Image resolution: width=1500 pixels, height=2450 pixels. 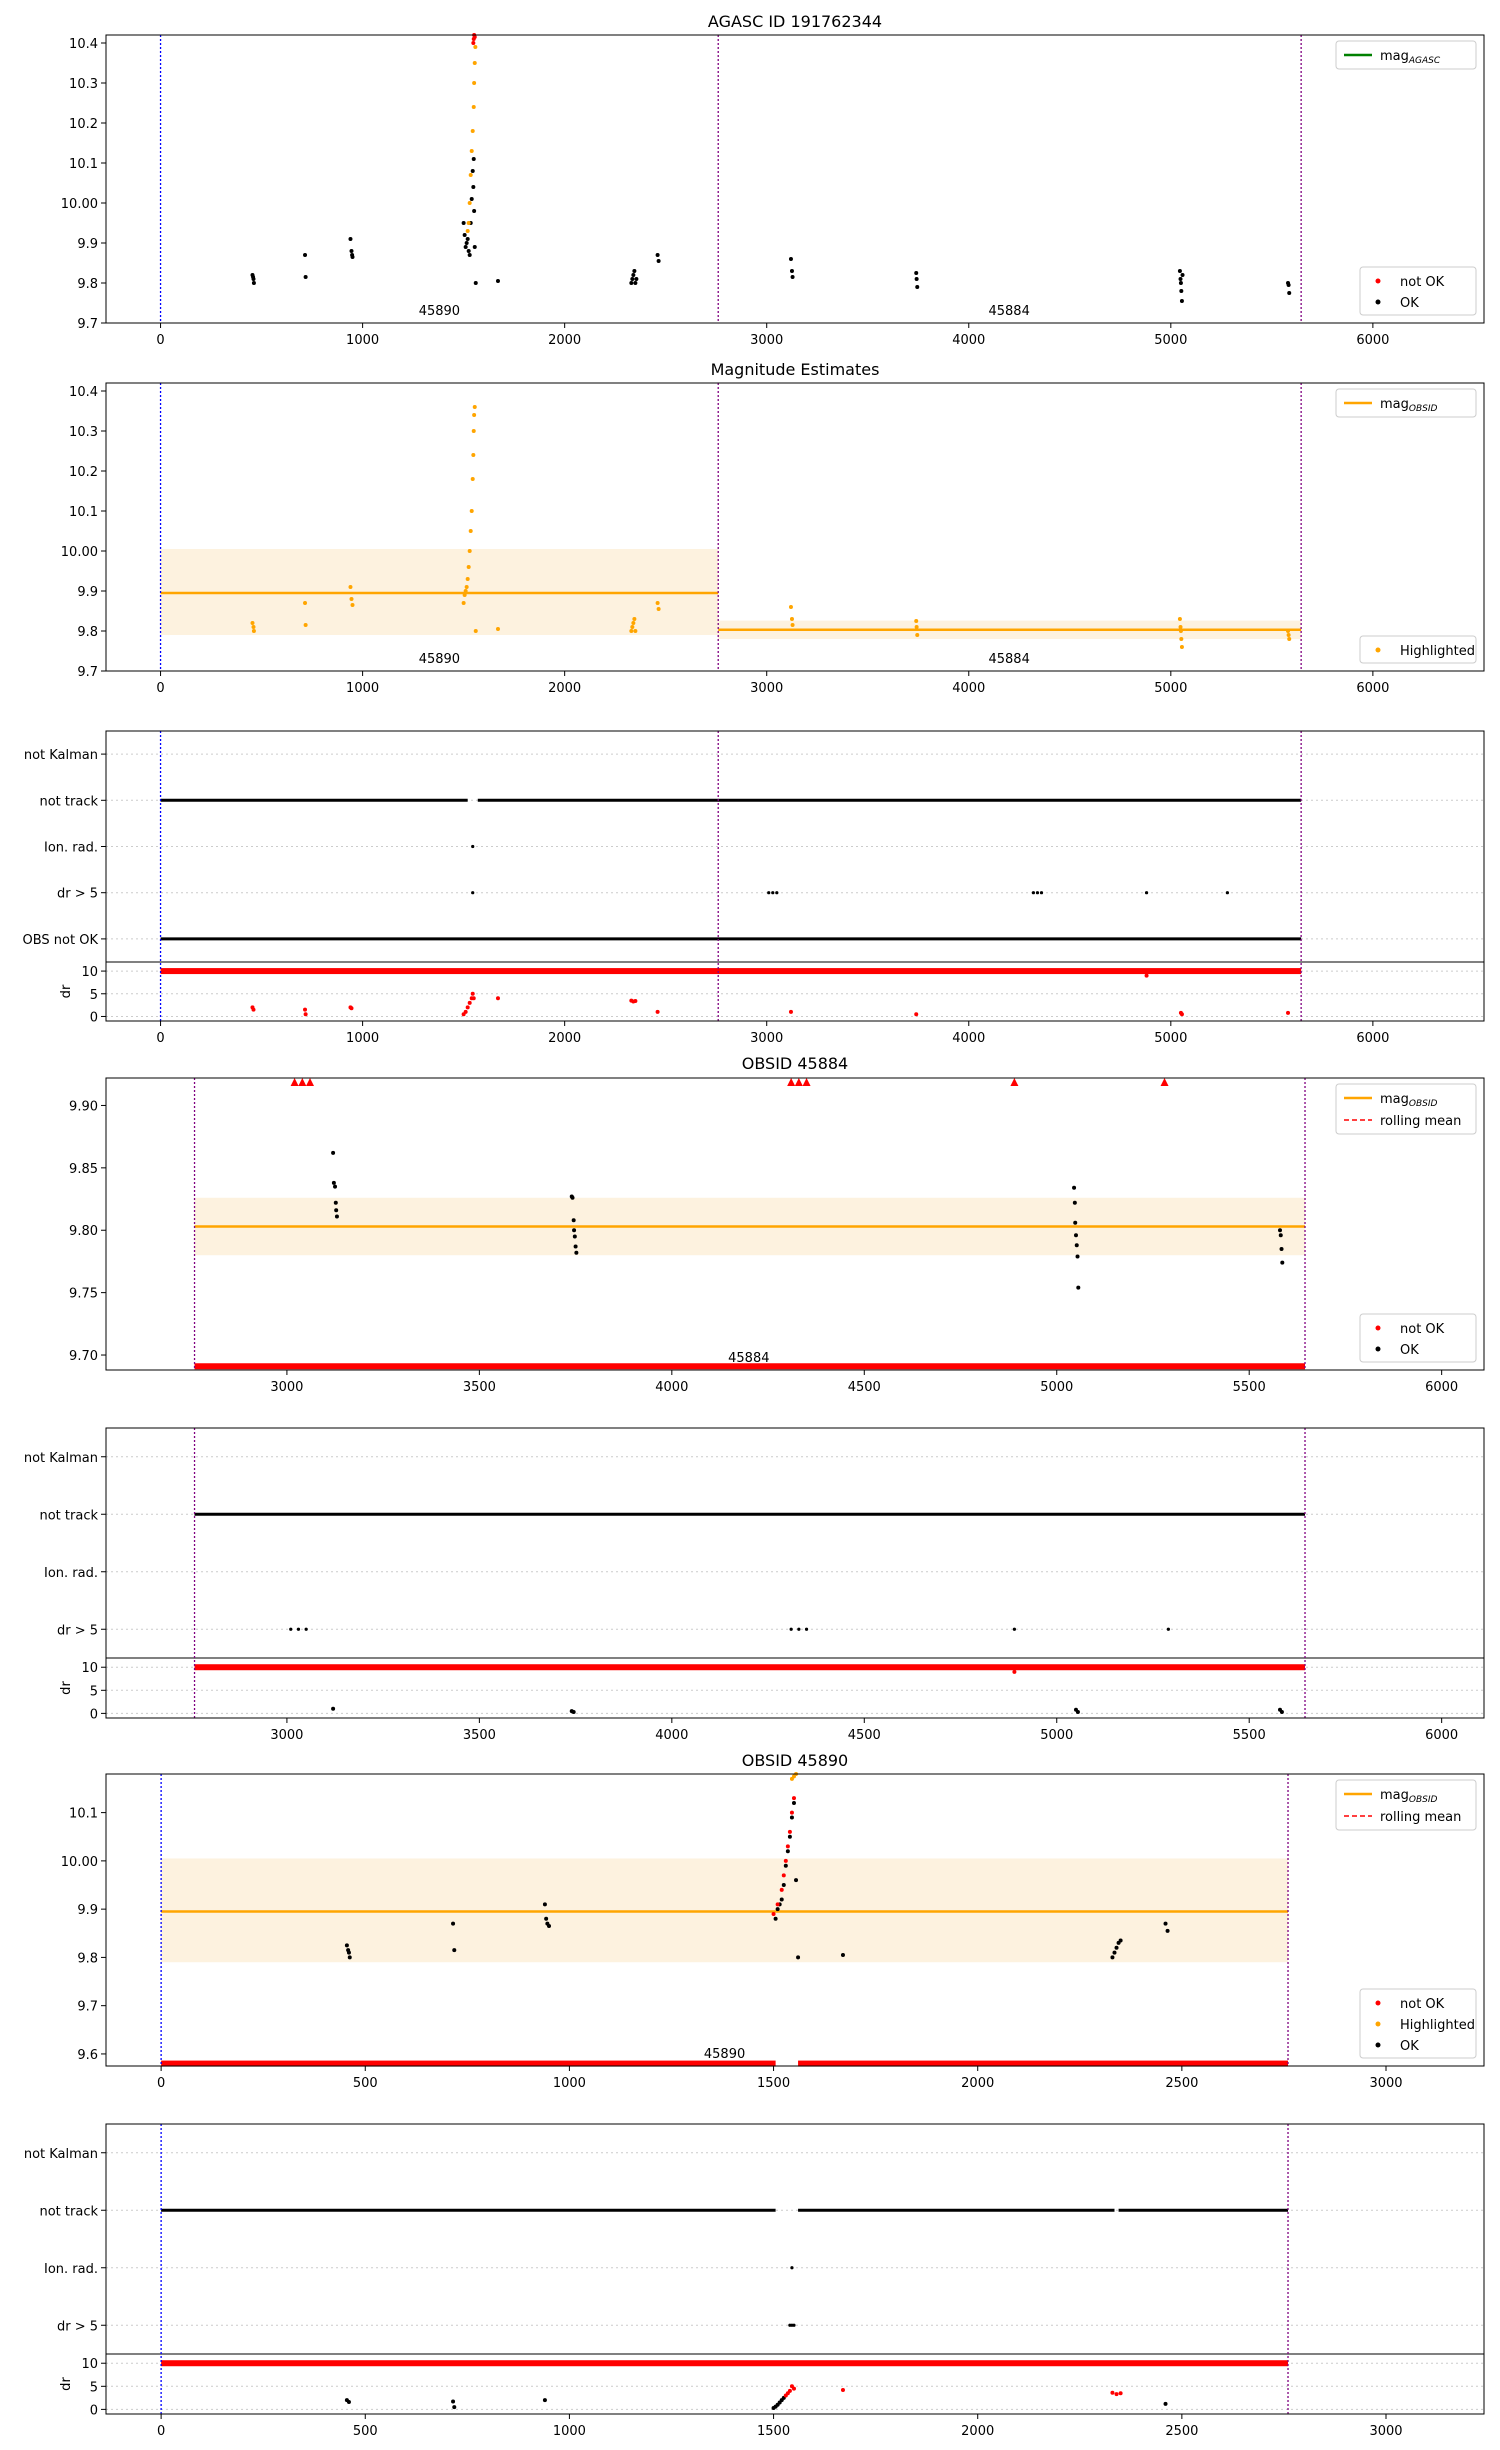 I want to click on dr-tick-label: 10, so click(x=89, y=2364).